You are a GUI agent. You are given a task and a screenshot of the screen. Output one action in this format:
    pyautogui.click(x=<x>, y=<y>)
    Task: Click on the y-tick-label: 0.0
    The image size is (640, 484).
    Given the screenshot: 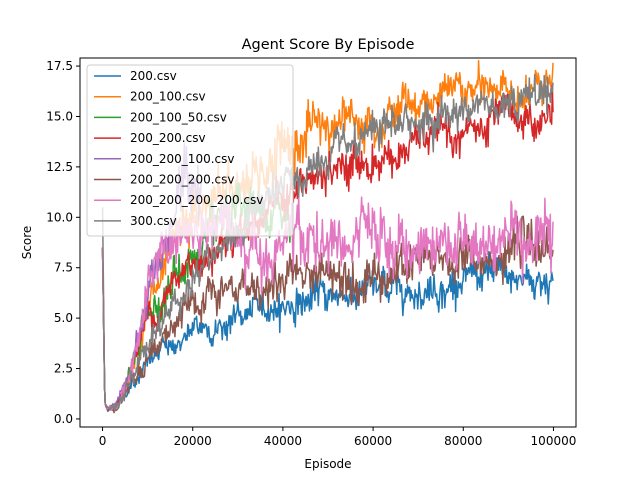 What is the action you would take?
    pyautogui.click(x=63, y=419)
    